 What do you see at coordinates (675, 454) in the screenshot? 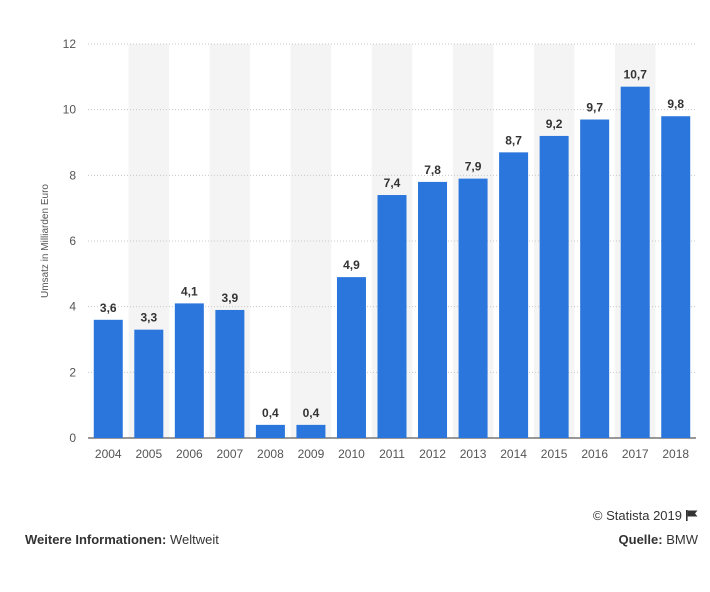
I see `x-tick-label: 2018` at bounding box center [675, 454].